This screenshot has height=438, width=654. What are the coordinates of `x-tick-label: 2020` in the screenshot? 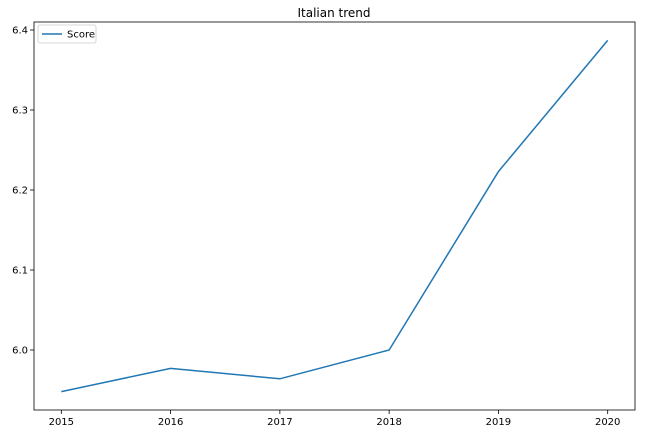 It's located at (607, 422).